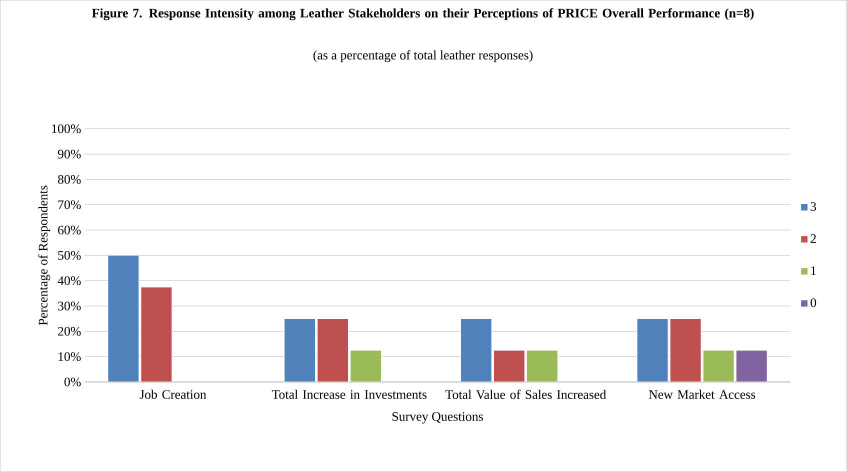  I want to click on y-tick-label: 80%, so click(69, 179).